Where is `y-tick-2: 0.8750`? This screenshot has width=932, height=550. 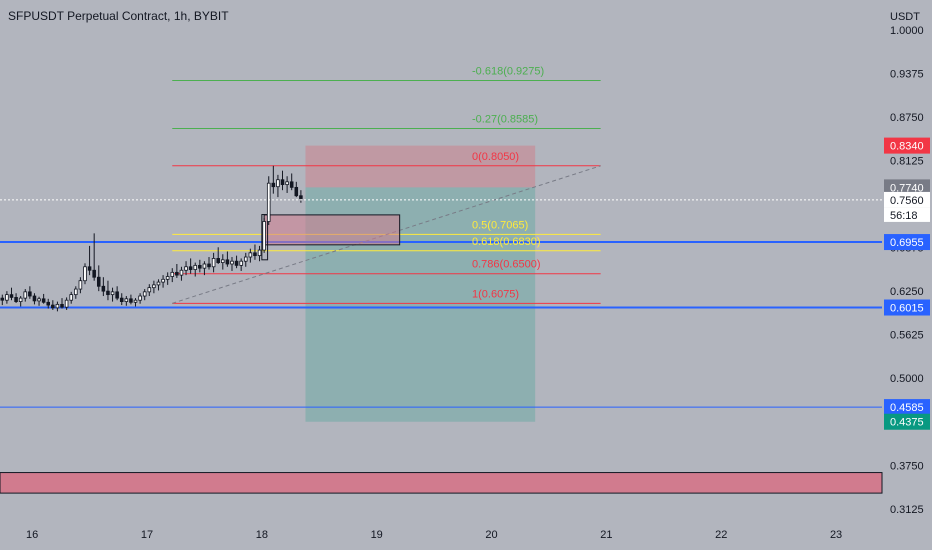 y-tick-2: 0.8750 is located at coordinates (907, 118).